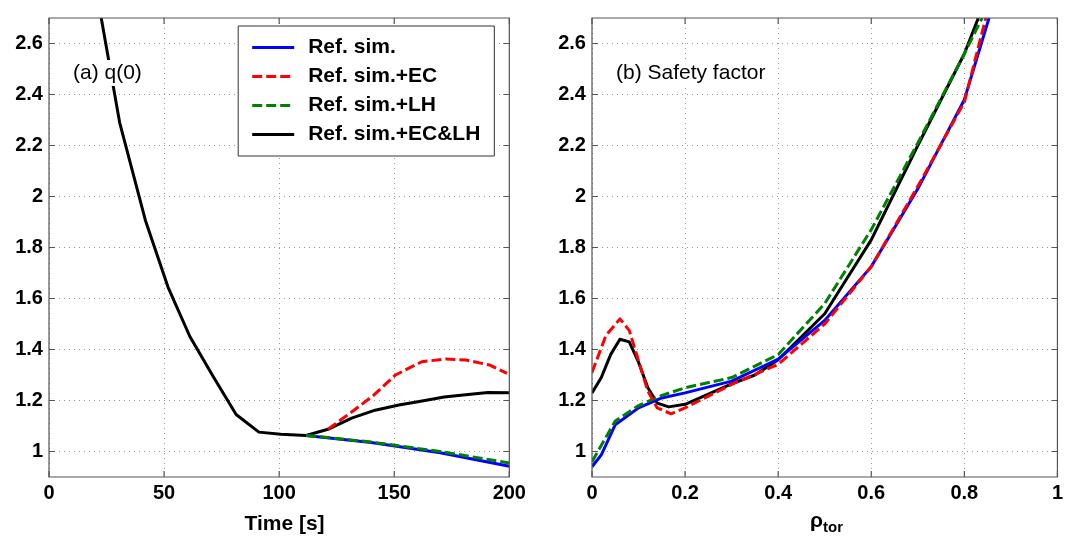  Describe the element at coordinates (685, 491) in the screenshot. I see `x-tick-label: 0.2` at that location.